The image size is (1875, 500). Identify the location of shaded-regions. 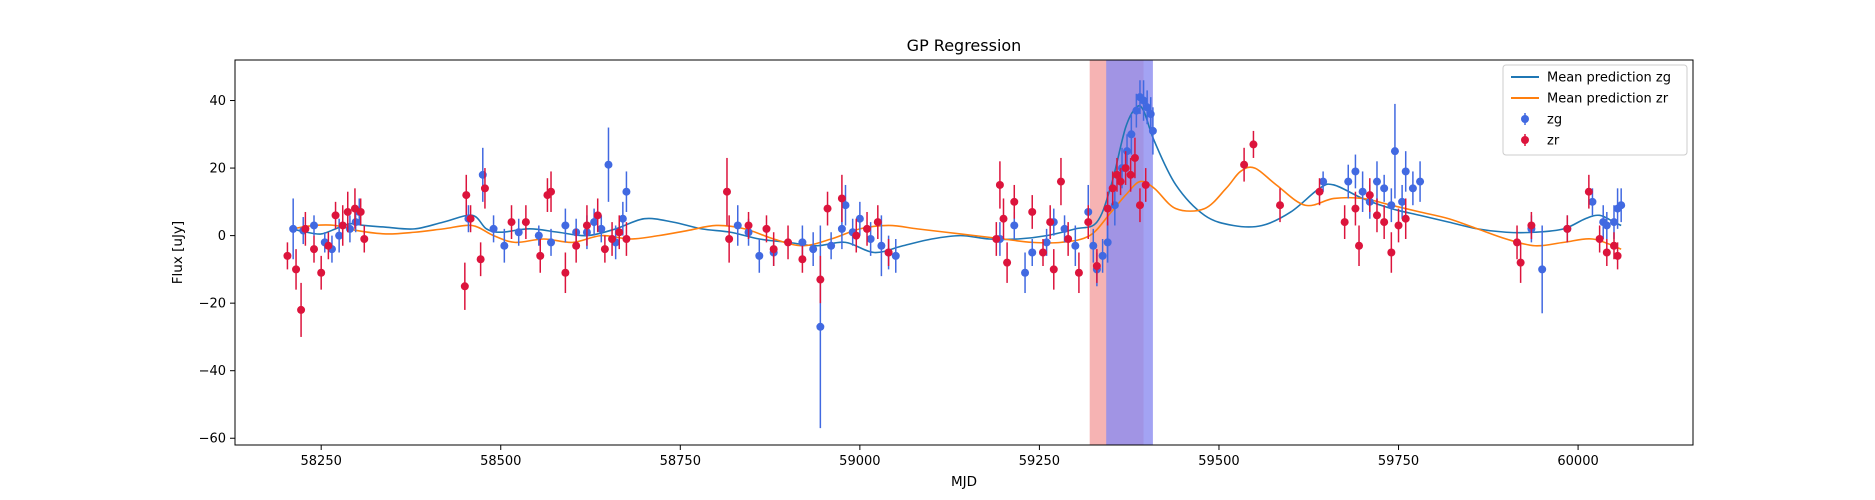
(1121, 252).